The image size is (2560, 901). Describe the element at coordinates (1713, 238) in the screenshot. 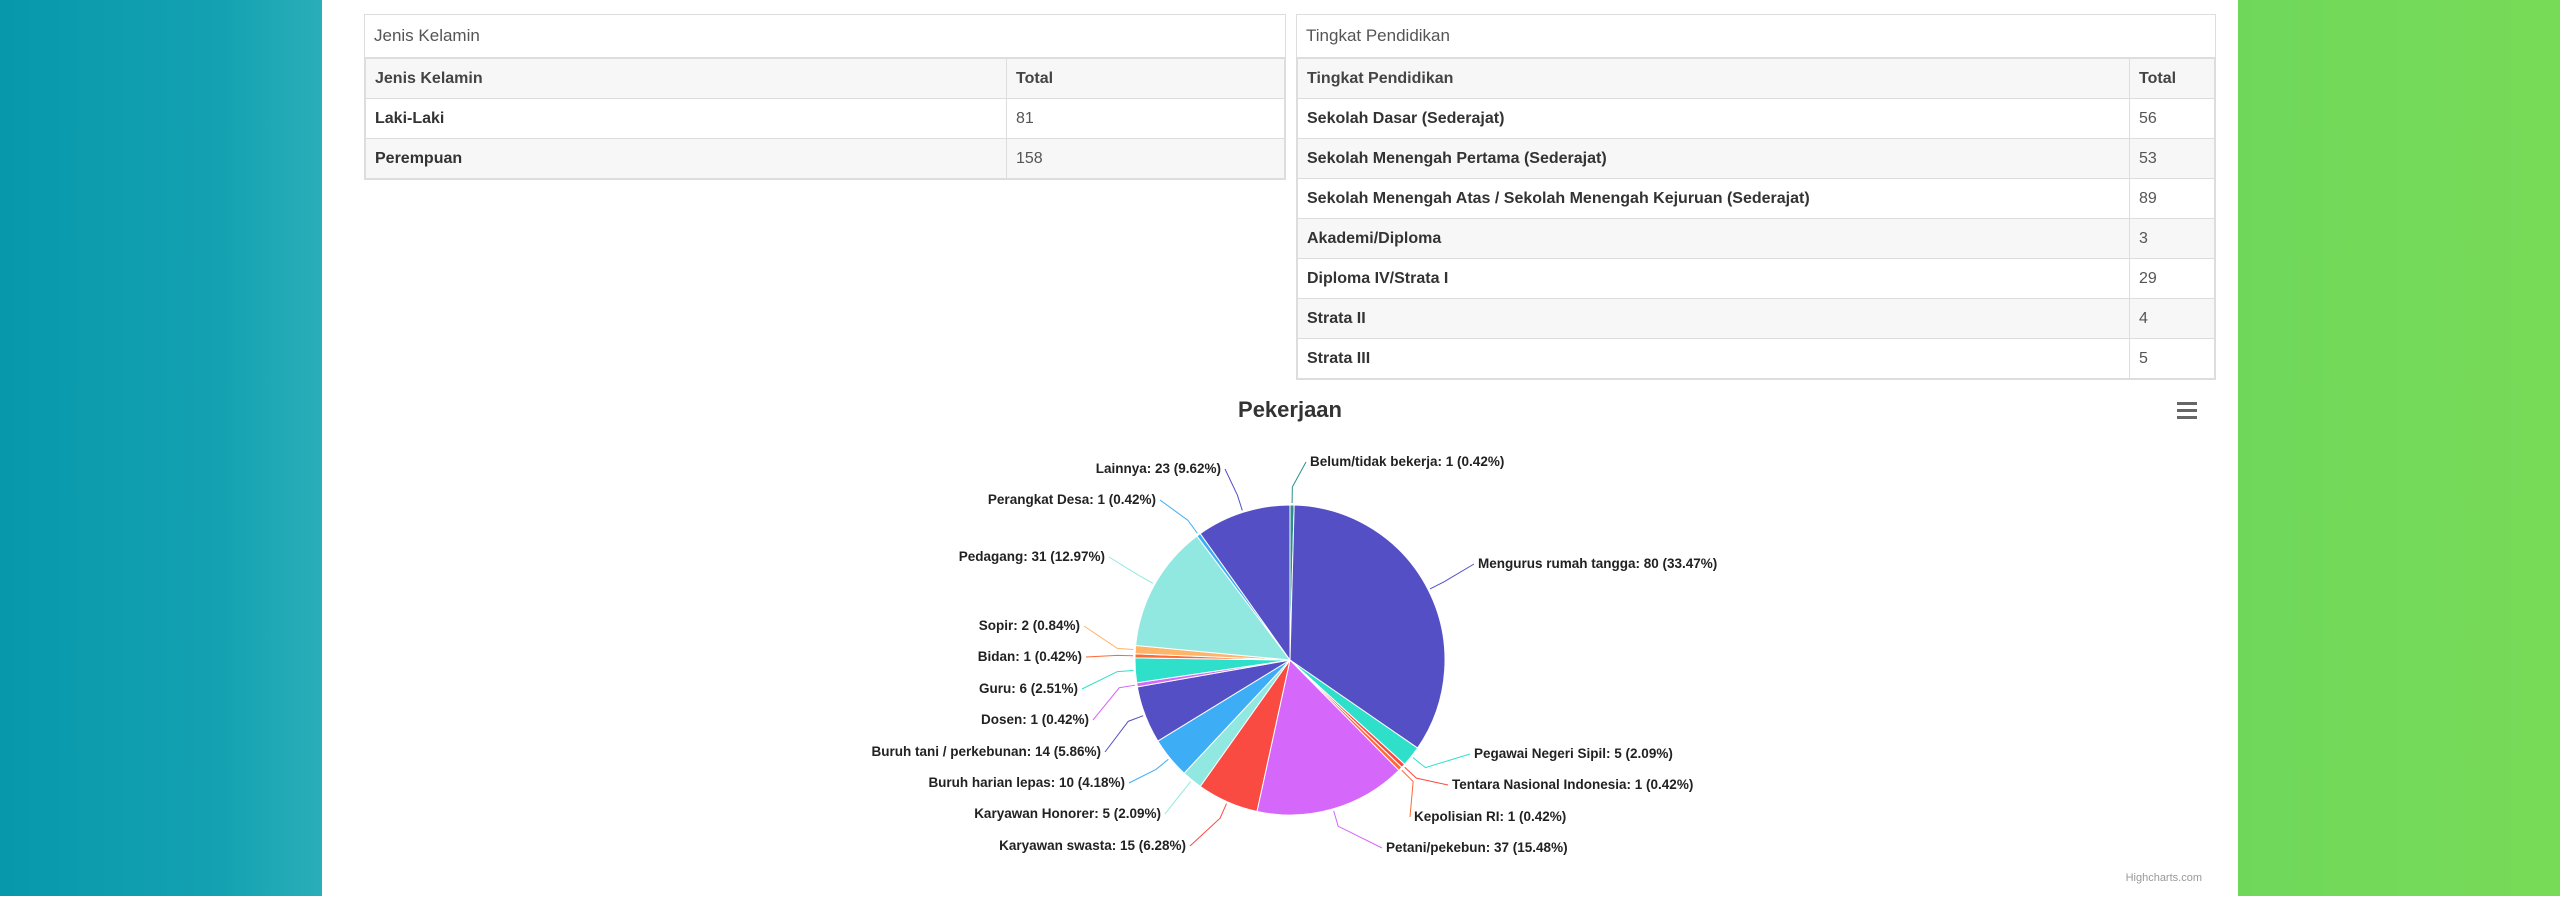

I see `row-label: Akademi/Diploma` at that location.